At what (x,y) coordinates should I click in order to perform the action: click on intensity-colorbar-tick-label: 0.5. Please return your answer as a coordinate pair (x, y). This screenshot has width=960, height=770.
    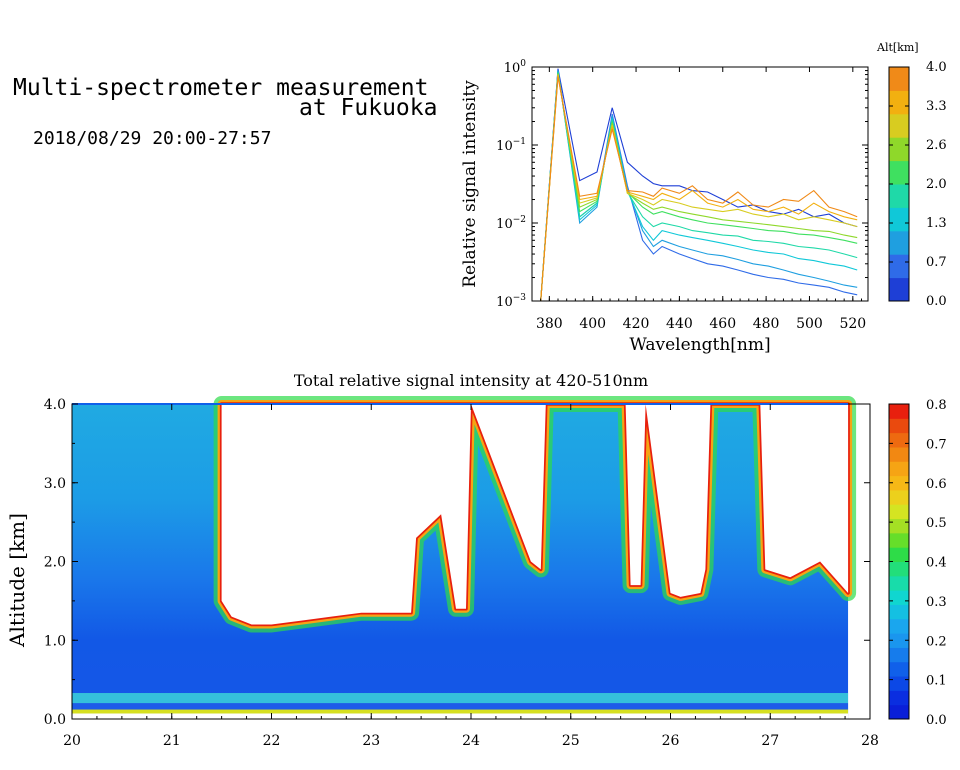
    Looking at the image, I should click on (936, 523).